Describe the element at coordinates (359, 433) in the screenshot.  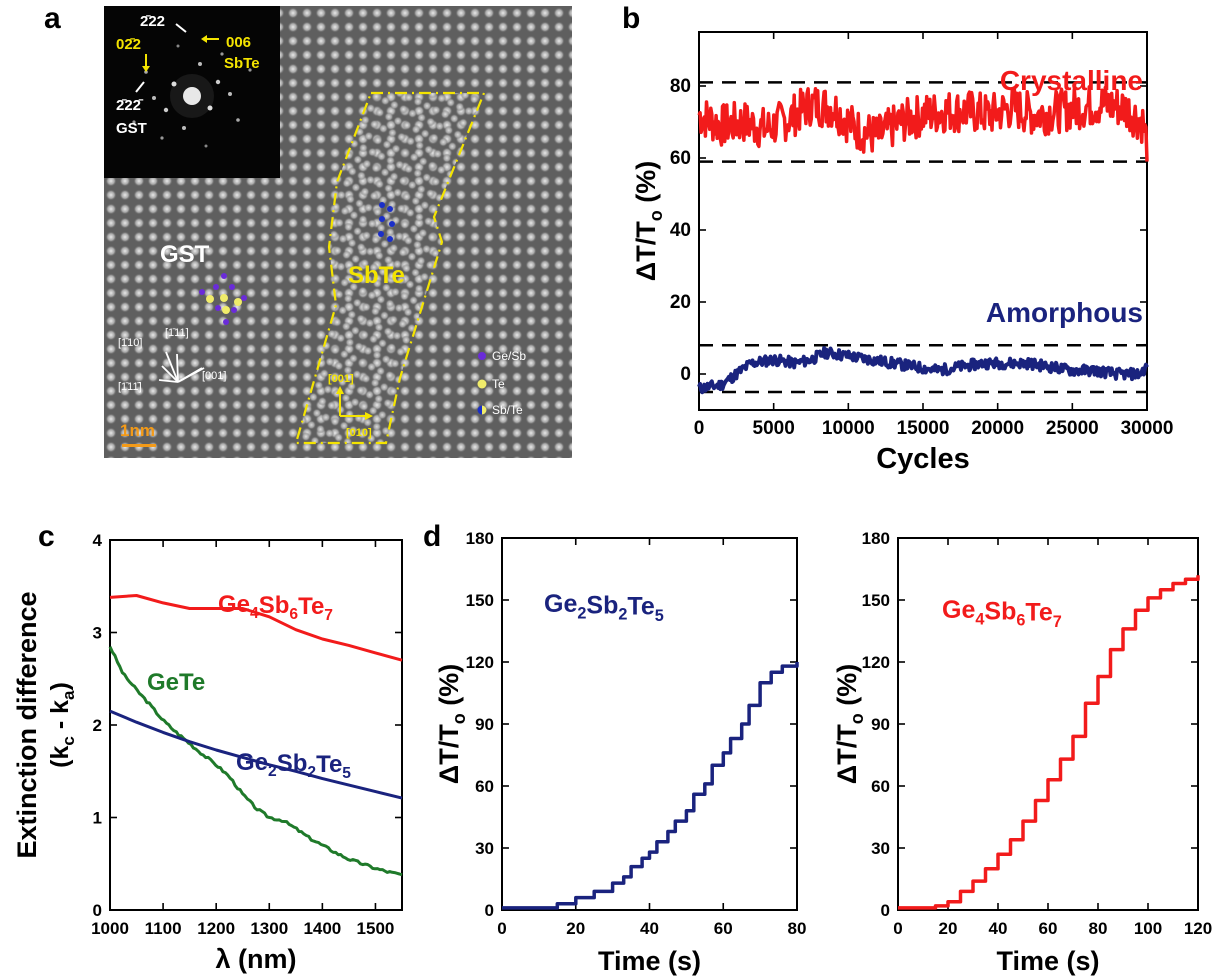
I see `sbte-axis-2: [010]` at that location.